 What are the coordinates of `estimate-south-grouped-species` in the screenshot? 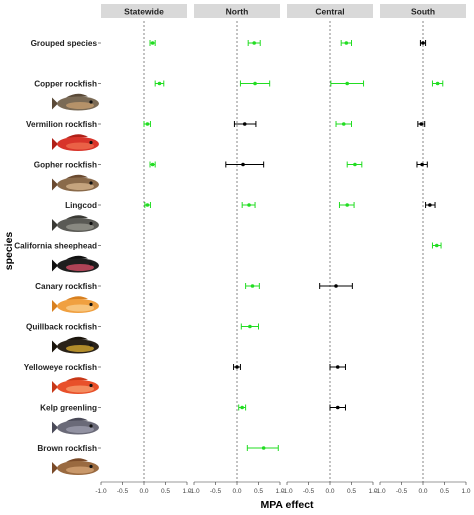 It's located at (423, 43).